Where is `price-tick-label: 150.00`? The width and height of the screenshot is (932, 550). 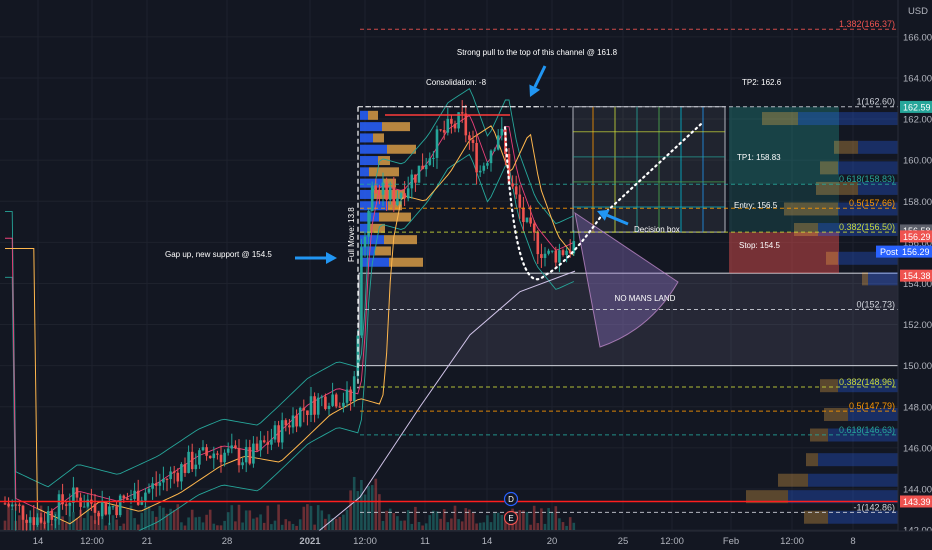
price-tick-label: 150.00 is located at coordinates (917, 366).